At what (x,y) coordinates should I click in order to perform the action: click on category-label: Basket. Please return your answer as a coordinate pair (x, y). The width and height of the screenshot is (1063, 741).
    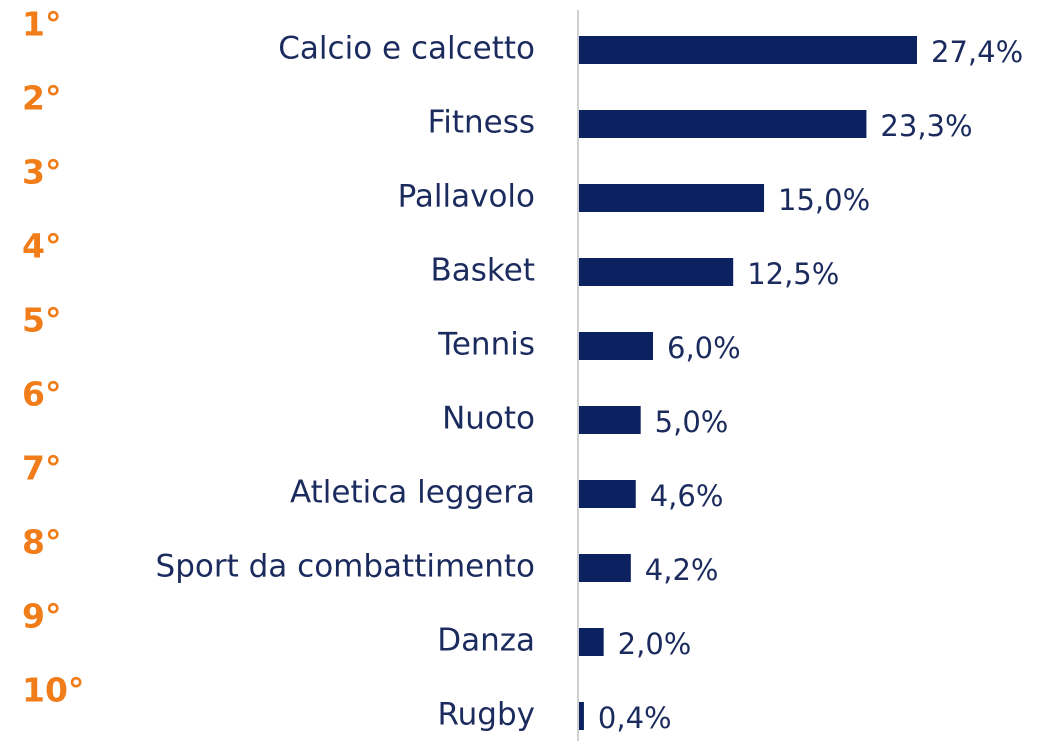
    Looking at the image, I should click on (483, 271).